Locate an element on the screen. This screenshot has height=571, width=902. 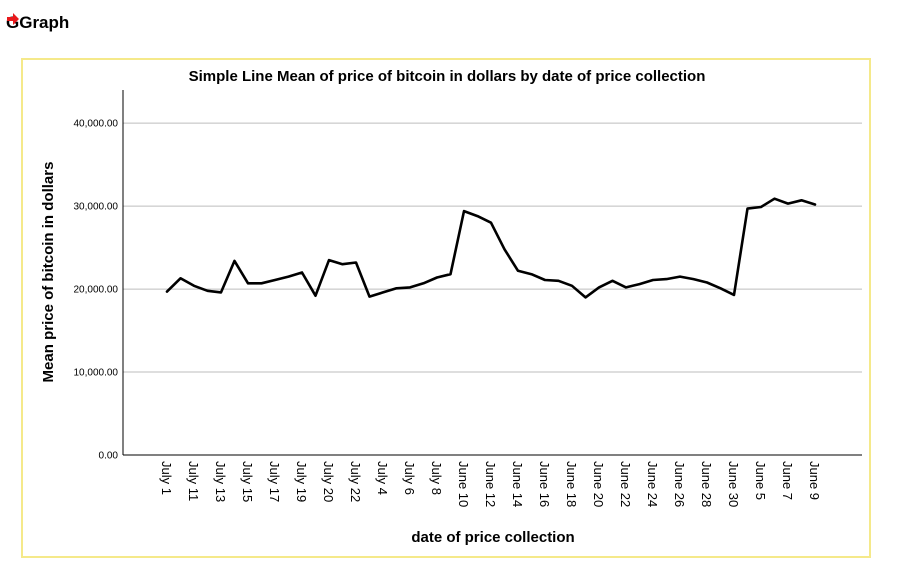
y-tick-labels: 0.00 10,000.00 20,000.00 30,000.00 40,000.00 is located at coordinates (96, 290).